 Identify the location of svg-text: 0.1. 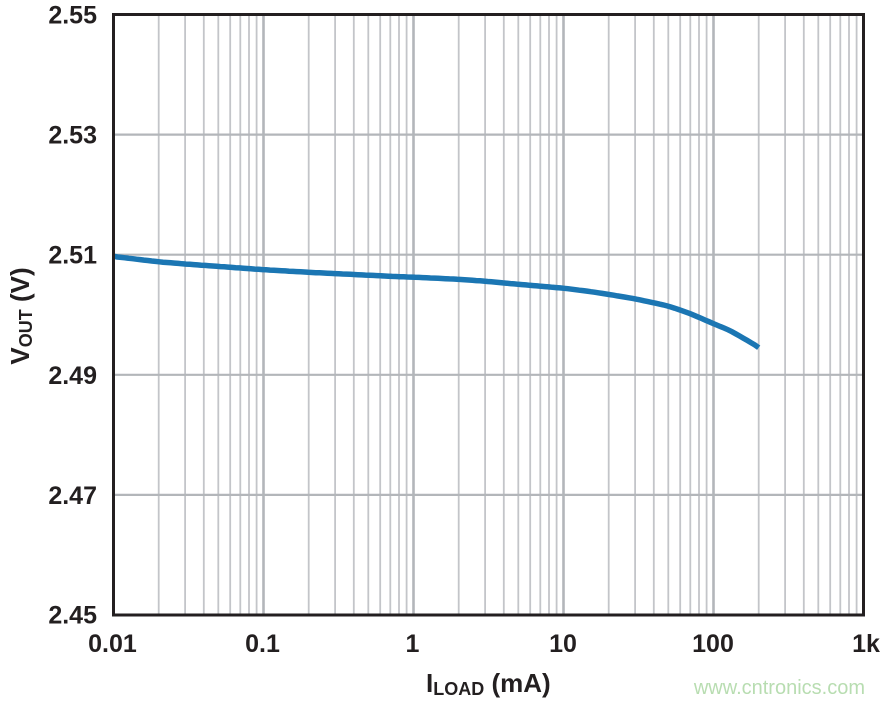
(262, 644).